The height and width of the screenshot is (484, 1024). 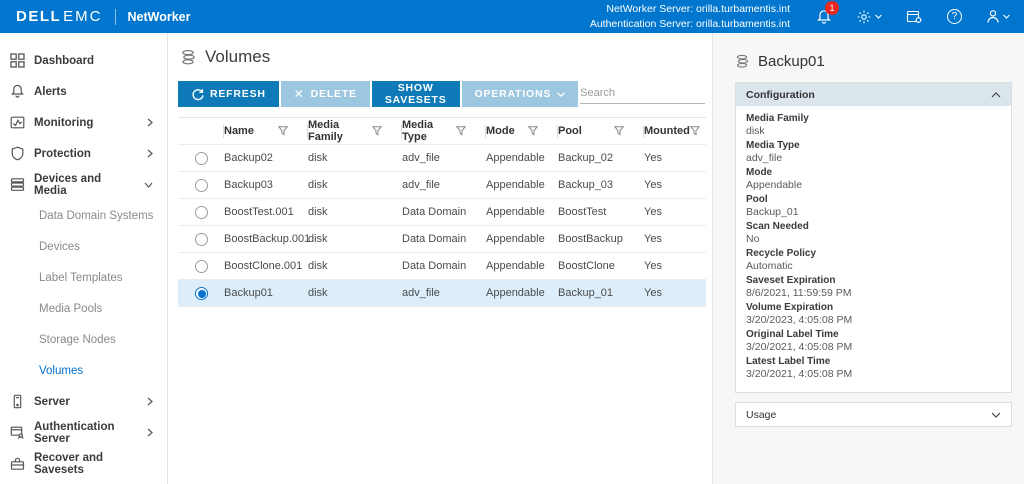 What do you see at coordinates (954, 16) in the screenshot?
I see `help-button: ?` at bounding box center [954, 16].